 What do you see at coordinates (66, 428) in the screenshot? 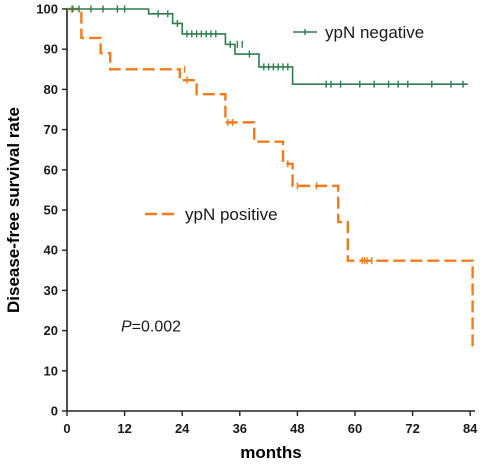
I see `x-tick-label: 0` at bounding box center [66, 428].